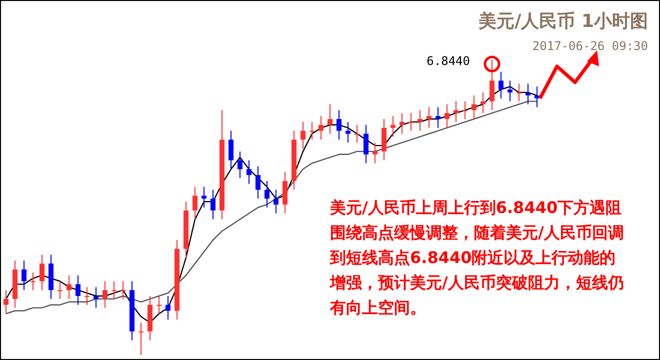 The image size is (660, 360). I want to click on chart-title: 美元/人民币 1小时图, so click(563, 21).